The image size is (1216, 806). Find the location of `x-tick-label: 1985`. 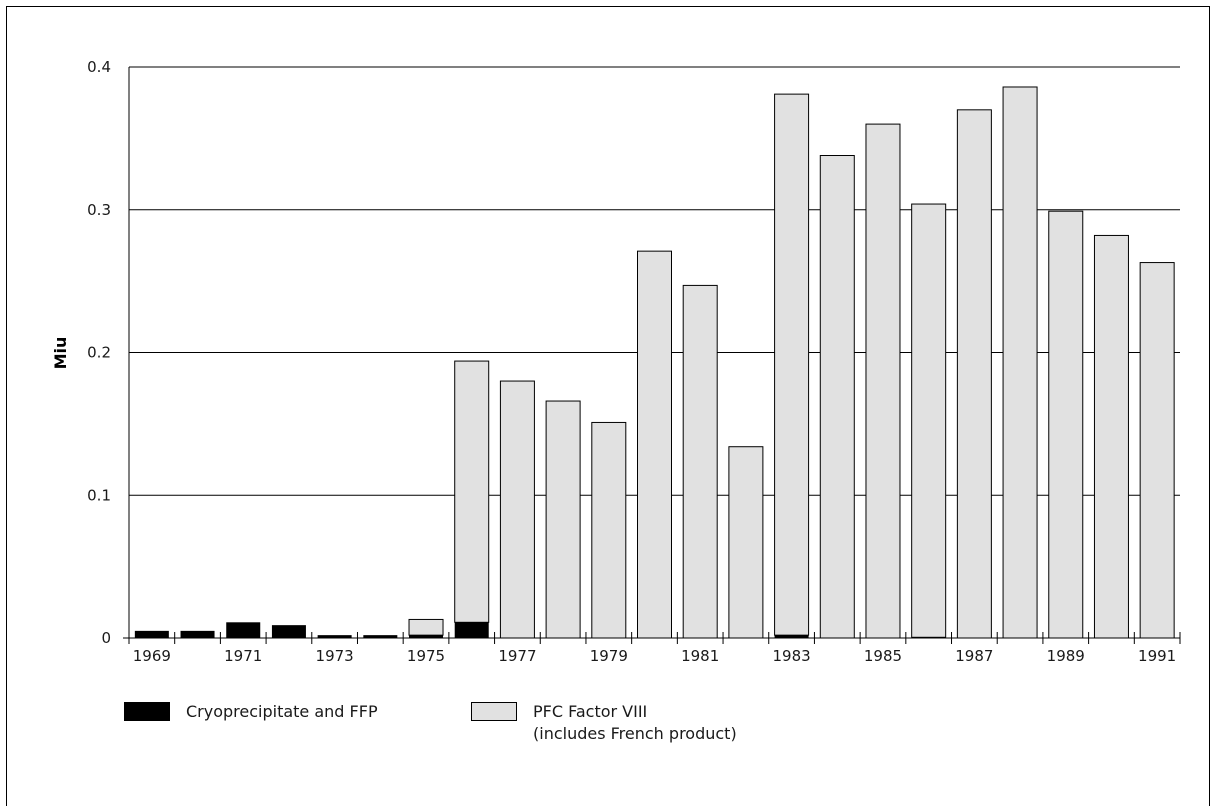

x-tick-label: 1985 is located at coordinates (883, 656).